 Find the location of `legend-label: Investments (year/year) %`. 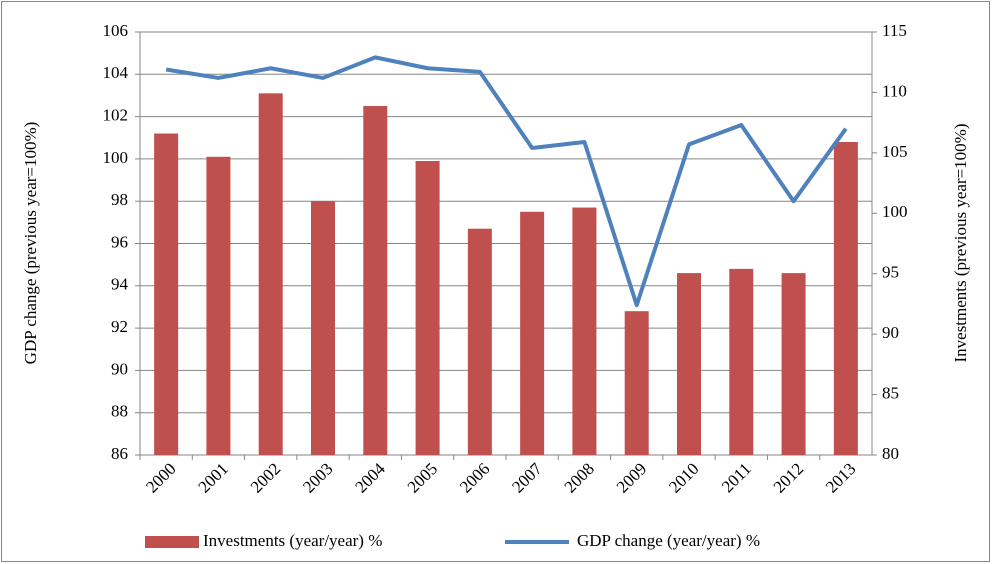

legend-label: Investments (year/year) % is located at coordinates (292, 540).